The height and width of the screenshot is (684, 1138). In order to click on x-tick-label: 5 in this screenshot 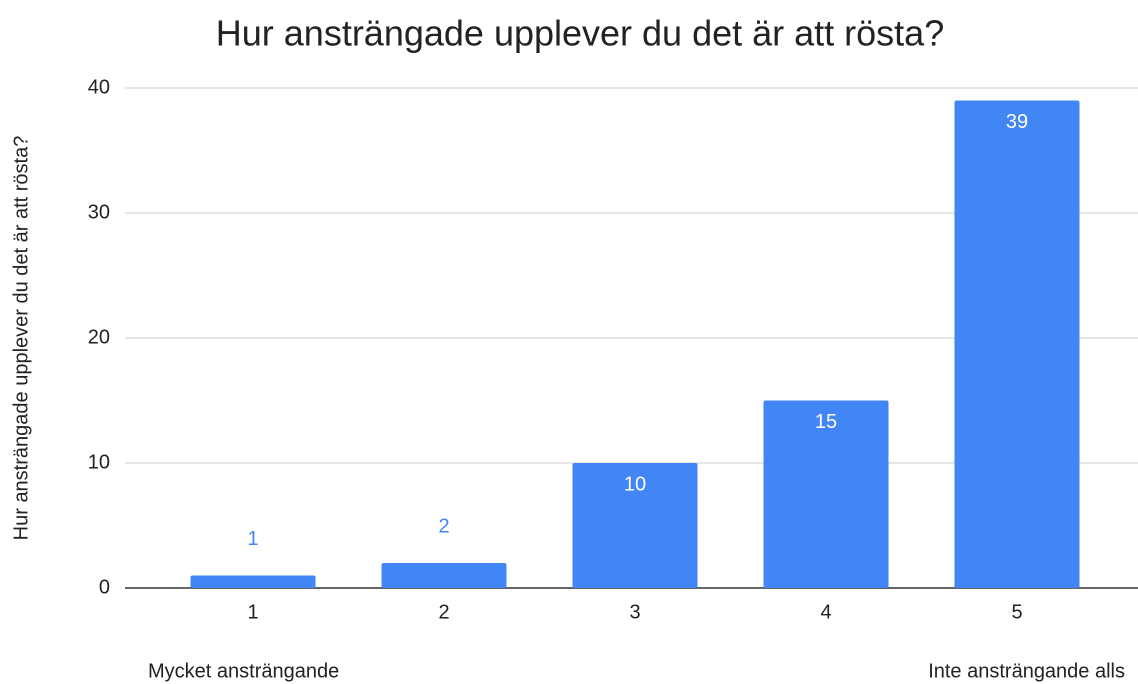, I will do `click(1016, 612)`.